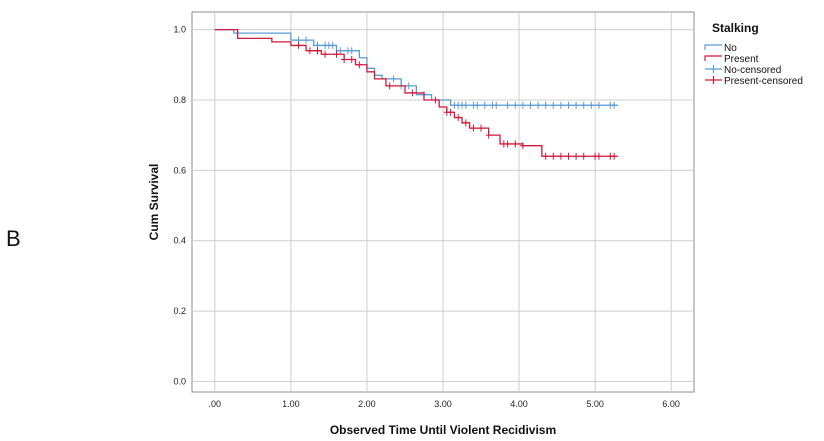  What do you see at coordinates (741, 59) in the screenshot?
I see `legend-label: Present` at bounding box center [741, 59].